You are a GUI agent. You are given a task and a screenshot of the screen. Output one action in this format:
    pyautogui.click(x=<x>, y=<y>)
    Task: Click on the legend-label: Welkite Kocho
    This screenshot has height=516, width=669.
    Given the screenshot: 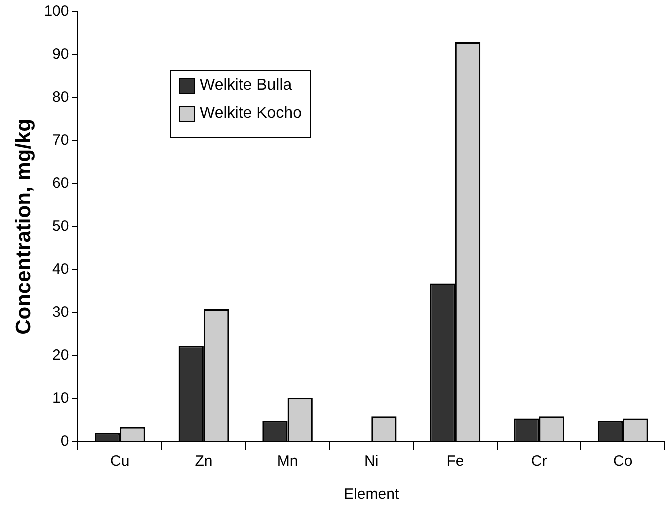 What is the action you would take?
    pyautogui.click(x=251, y=114)
    